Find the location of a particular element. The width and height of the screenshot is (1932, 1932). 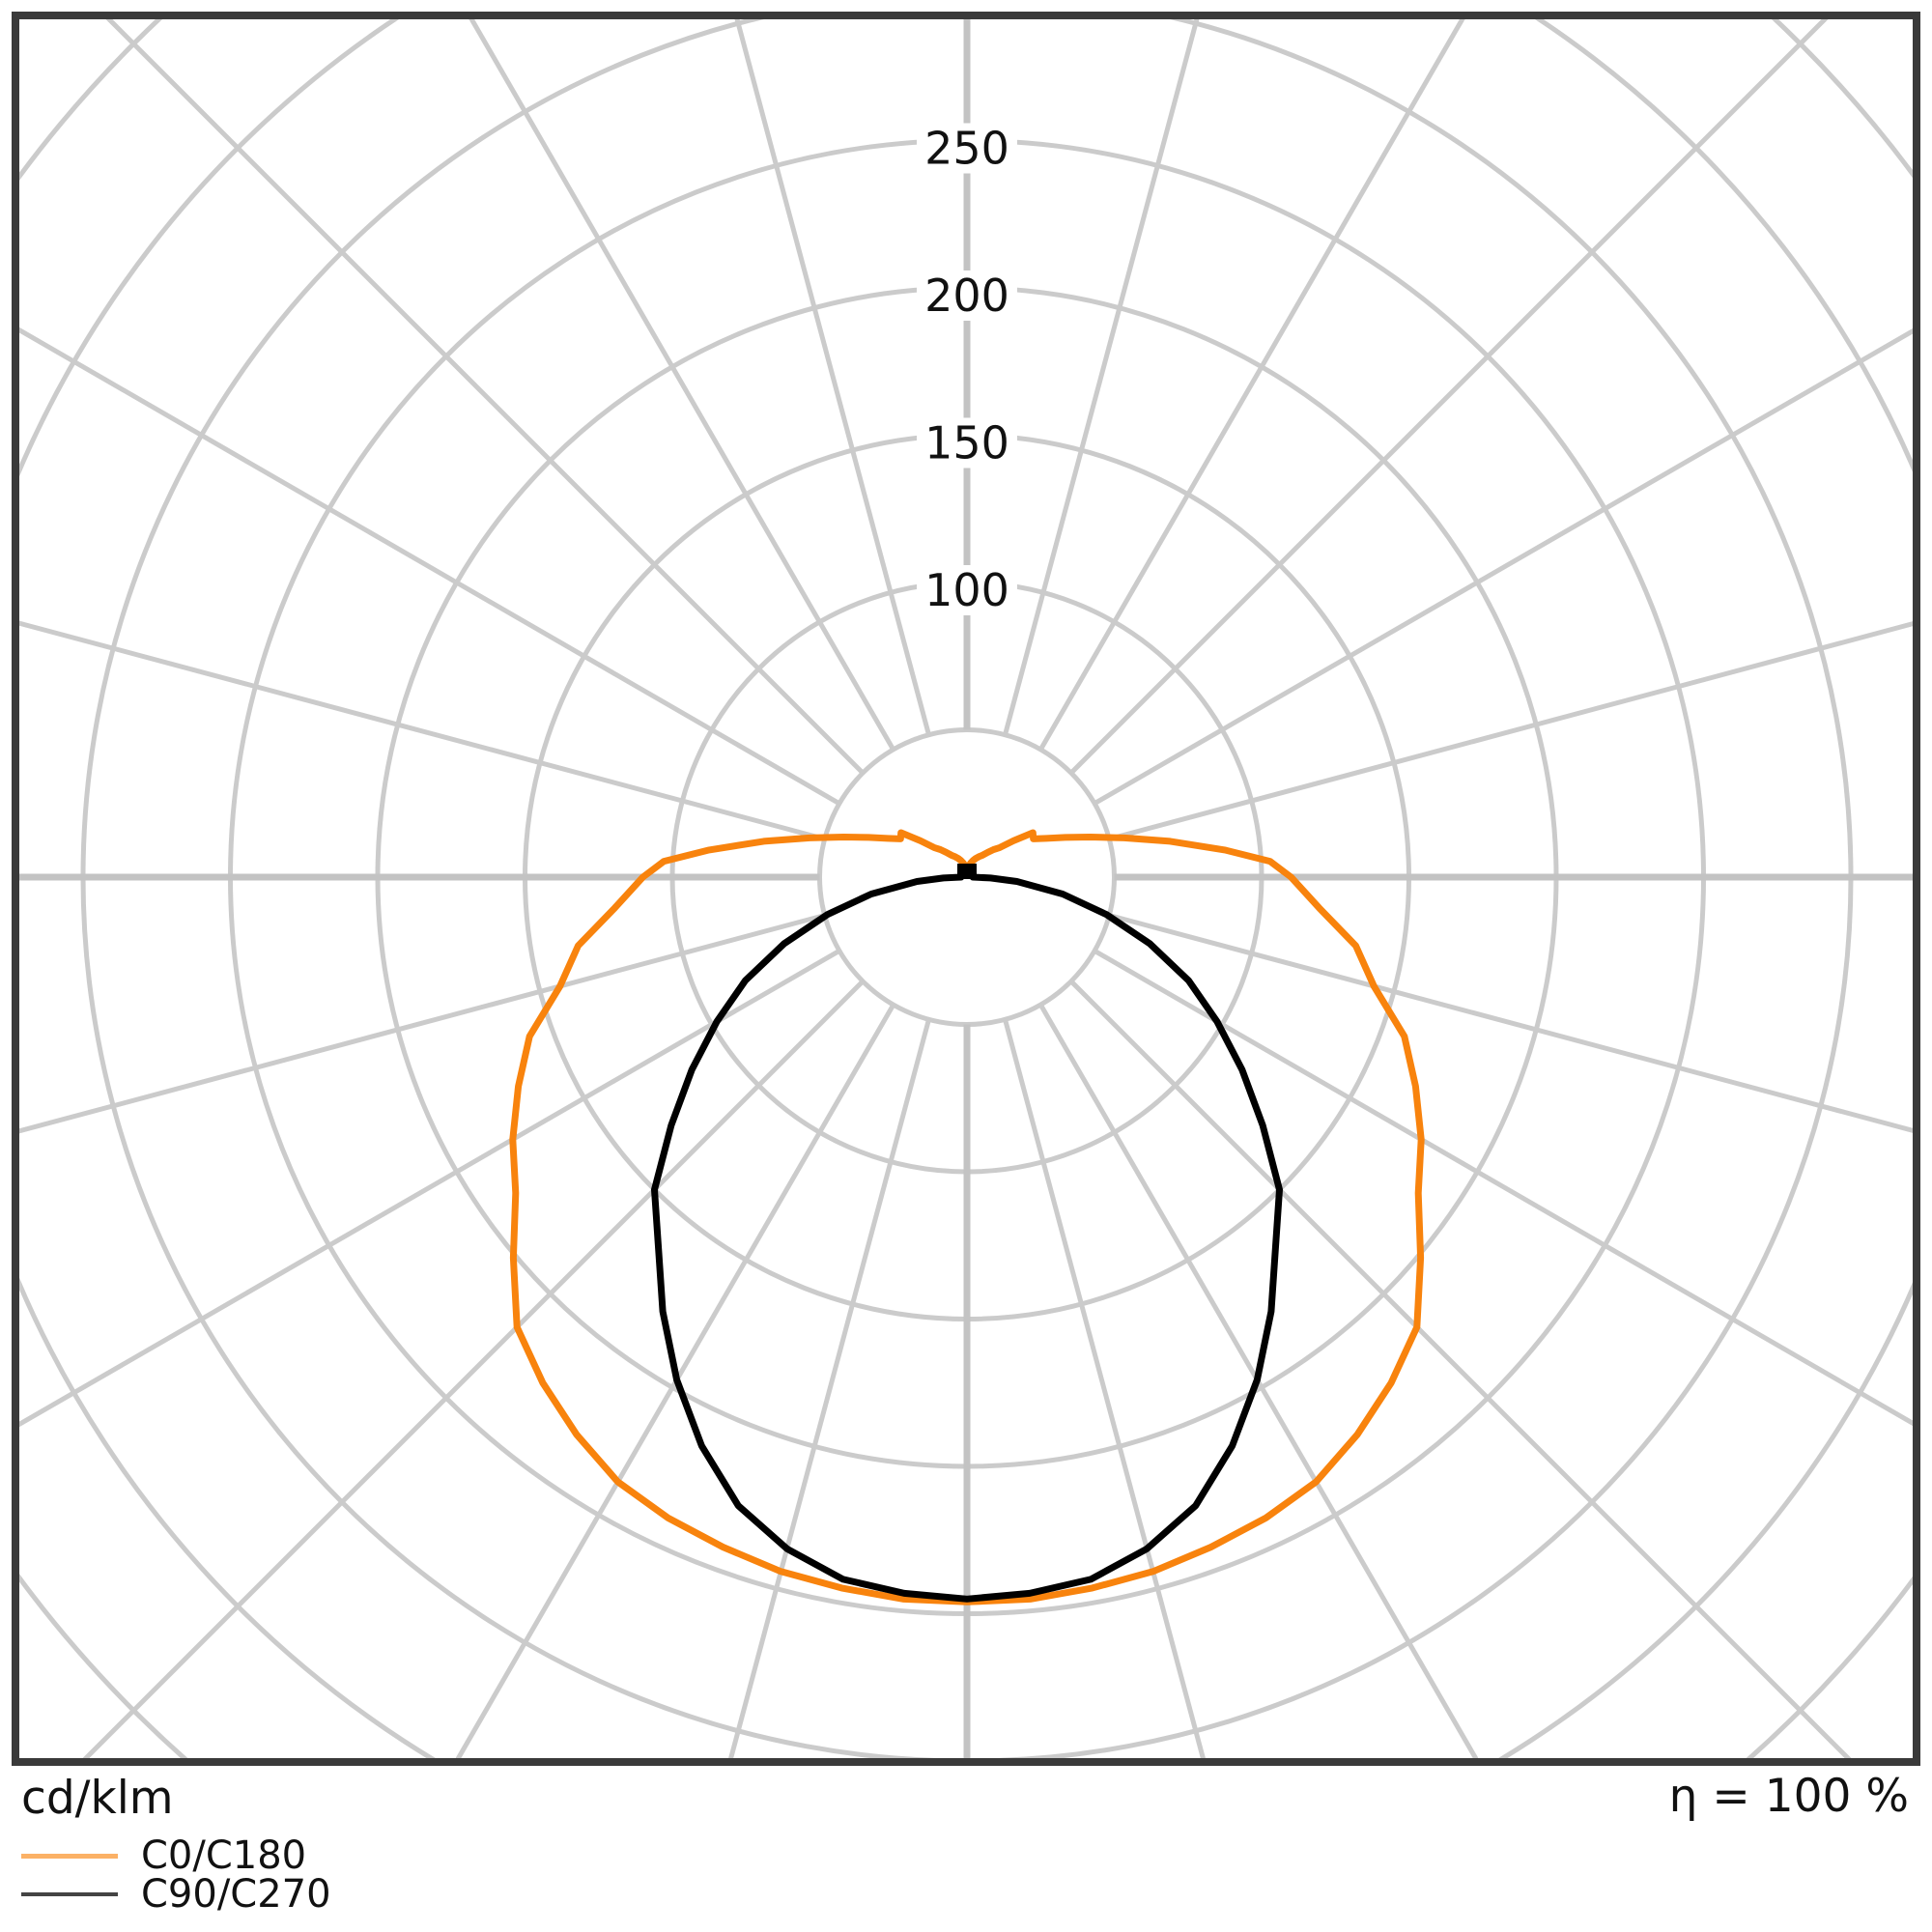

grid-spoke-30deg is located at coordinates (1503, 1188).